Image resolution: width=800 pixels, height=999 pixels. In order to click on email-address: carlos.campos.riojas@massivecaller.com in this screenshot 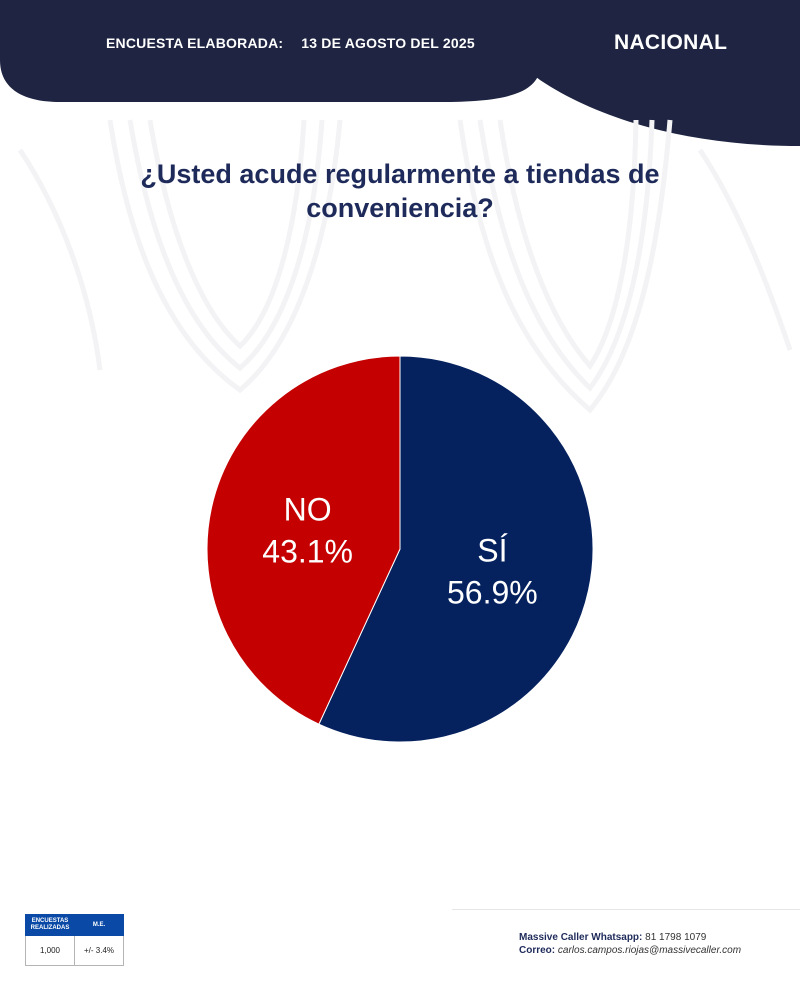, I will do `click(649, 950)`.